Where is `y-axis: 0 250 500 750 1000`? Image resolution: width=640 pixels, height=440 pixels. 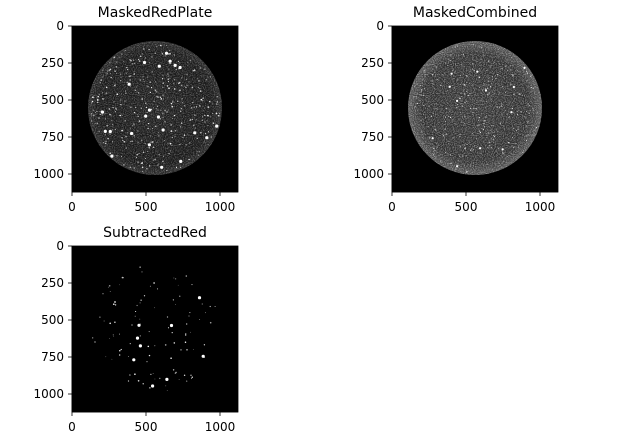
y-axis: 0 250 500 750 1000 is located at coordinates (373, 105).